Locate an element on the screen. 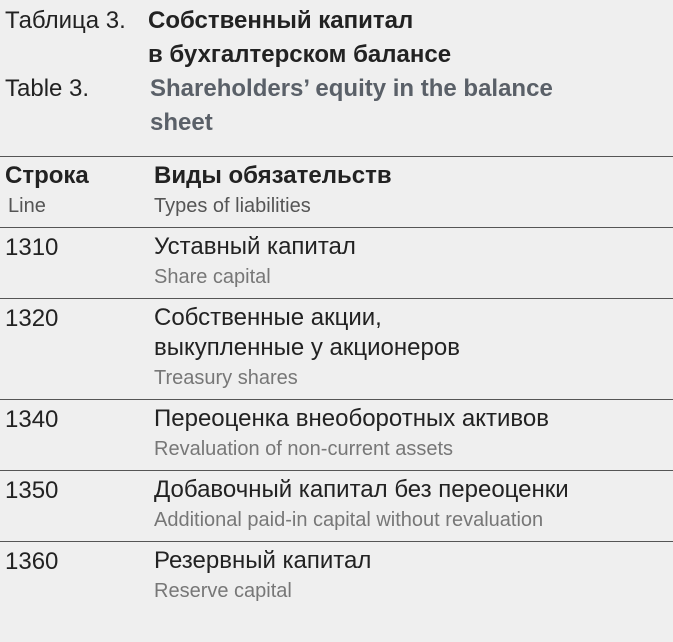 This screenshot has height=642, width=673. table-row: 1310 Уставный капитал Share capital is located at coordinates (336, 262).